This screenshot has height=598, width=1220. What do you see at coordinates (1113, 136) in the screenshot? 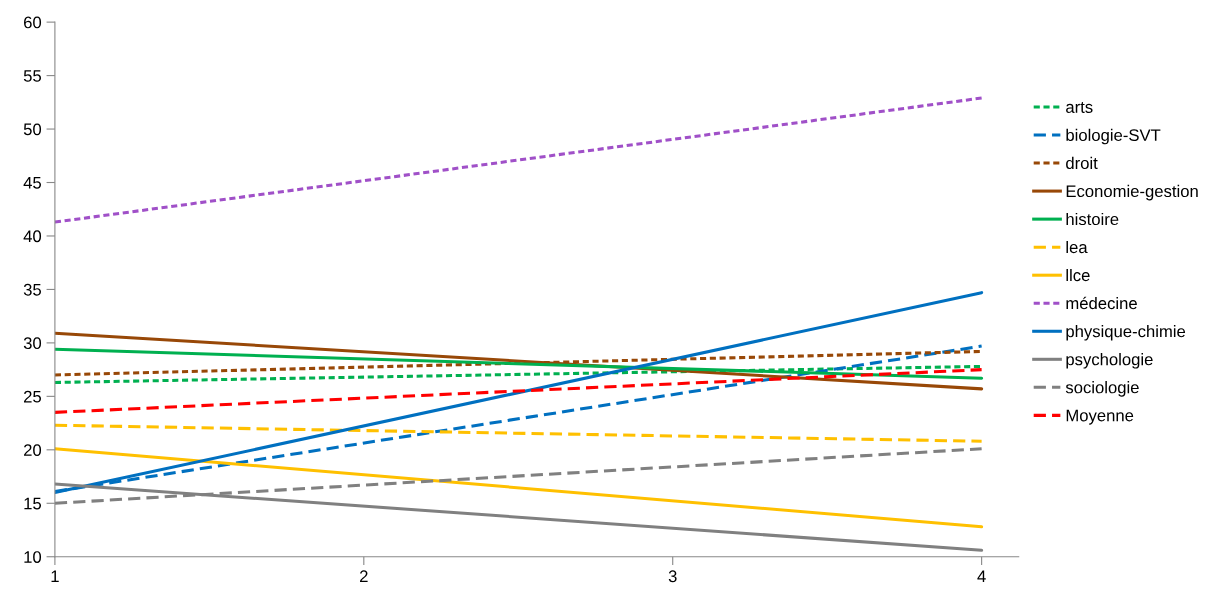
I see `legend-label: biologie-SVT` at bounding box center [1113, 136].